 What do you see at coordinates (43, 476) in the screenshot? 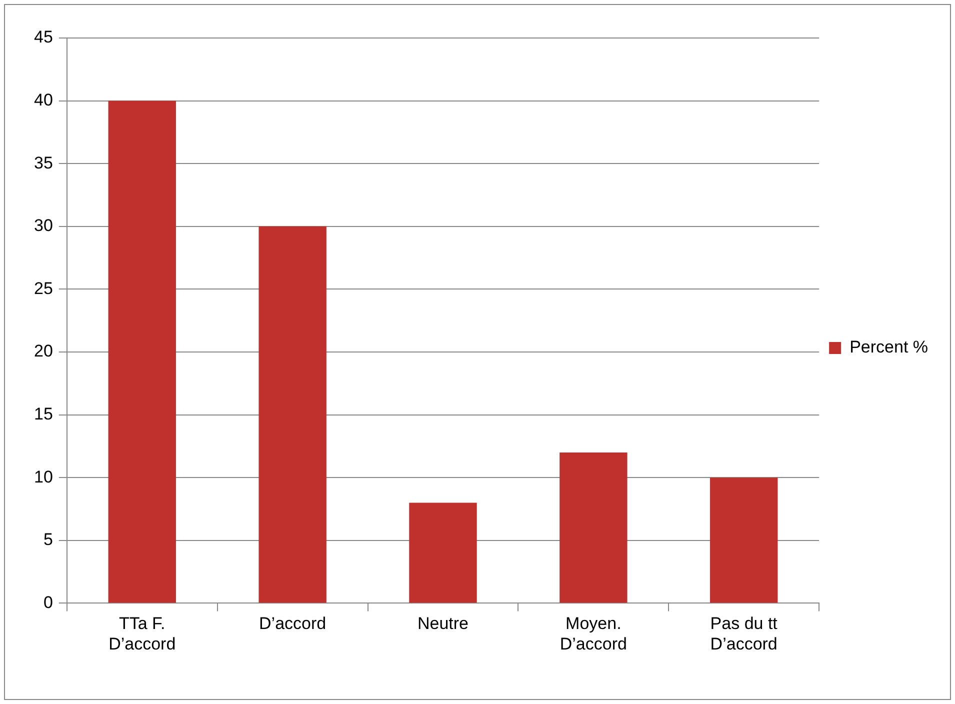
I see `y-tick-label: 10` at bounding box center [43, 476].